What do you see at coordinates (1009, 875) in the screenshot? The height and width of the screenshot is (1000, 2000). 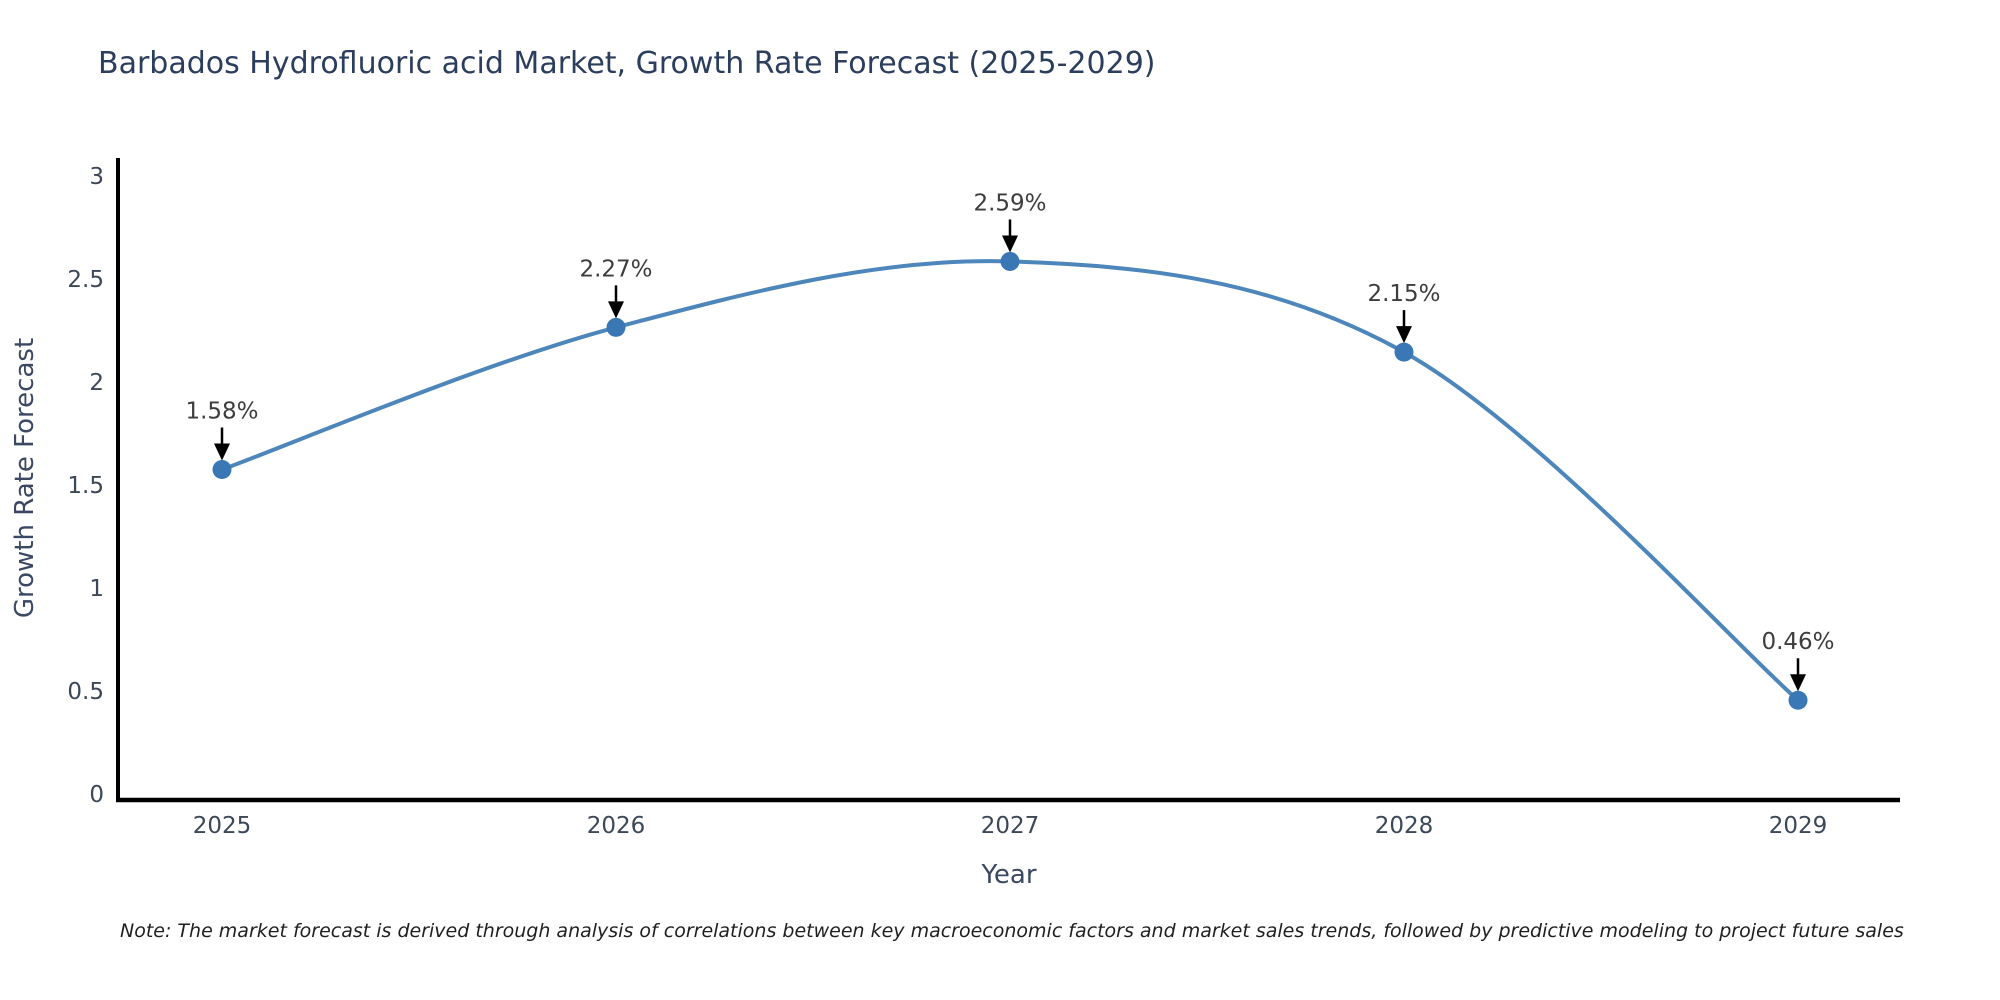 I see `x-axis-title: Year` at bounding box center [1009, 875].